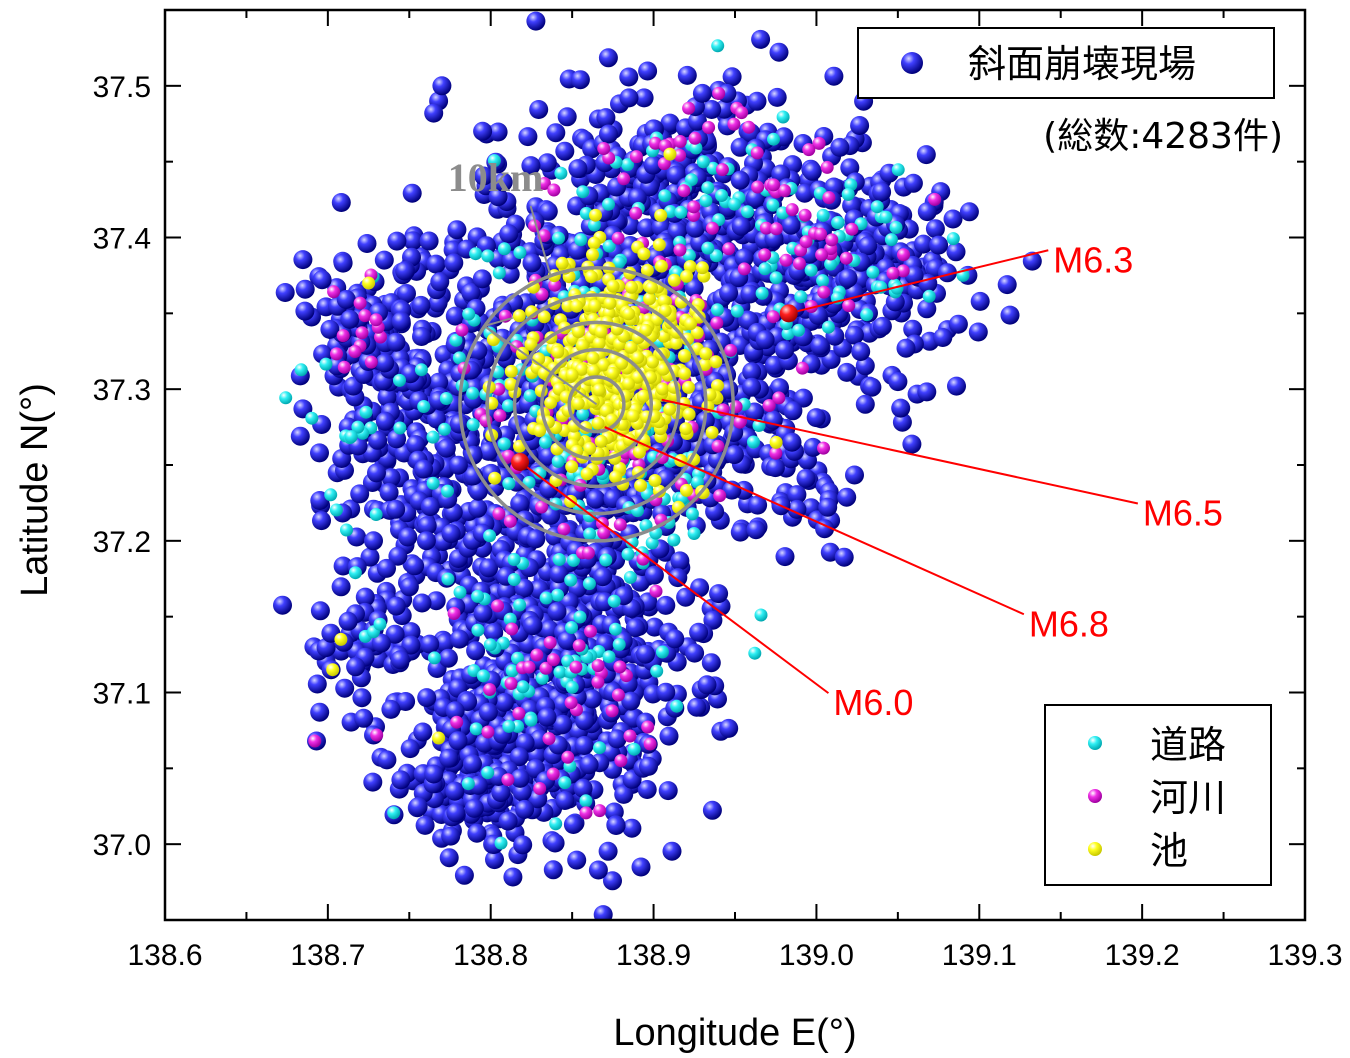 The height and width of the screenshot is (1058, 1350). What do you see at coordinates (1093, 259) in the screenshot?
I see `earthquake-label: M6.3` at bounding box center [1093, 259].